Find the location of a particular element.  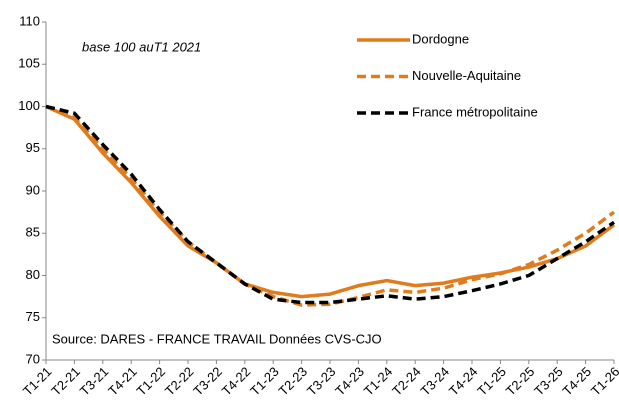

annotation: base 100 auT1 2021 is located at coordinates (141, 46).